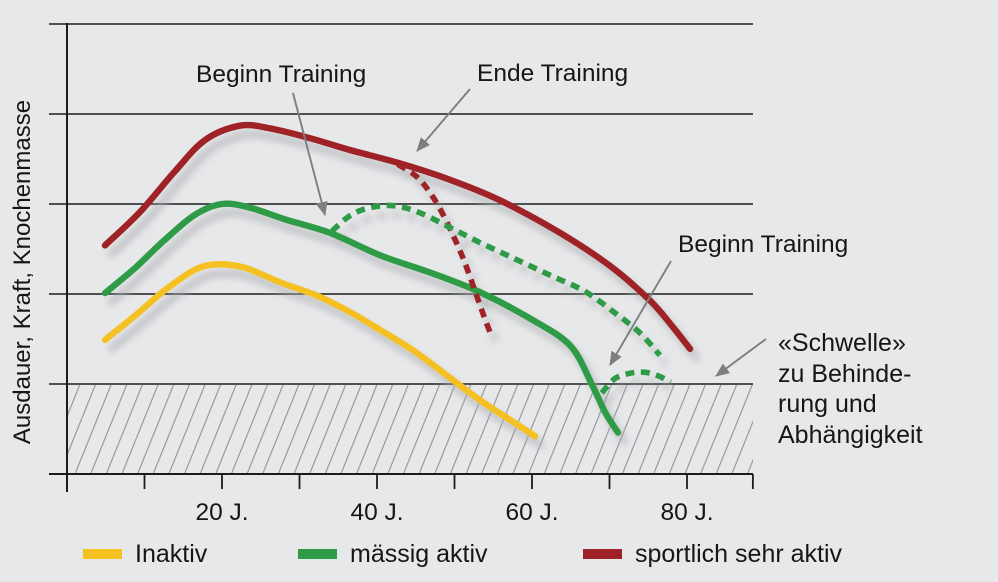  I want to click on curve-beginn-training-spaet, so click(636, 382).